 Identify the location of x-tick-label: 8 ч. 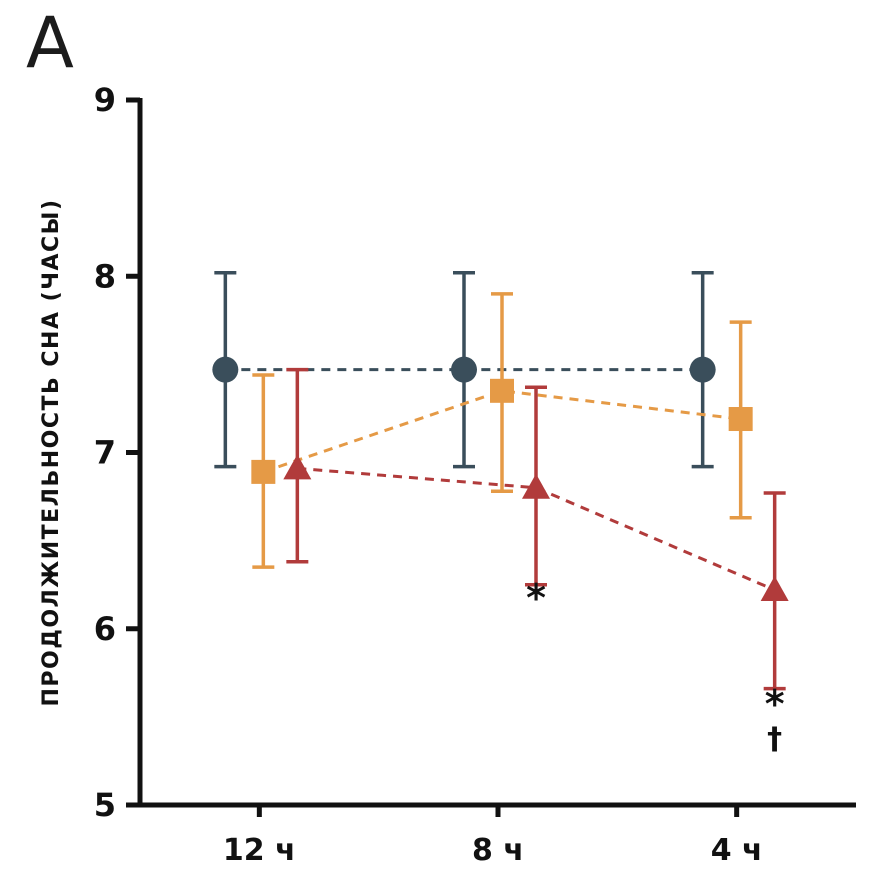
(498, 850).